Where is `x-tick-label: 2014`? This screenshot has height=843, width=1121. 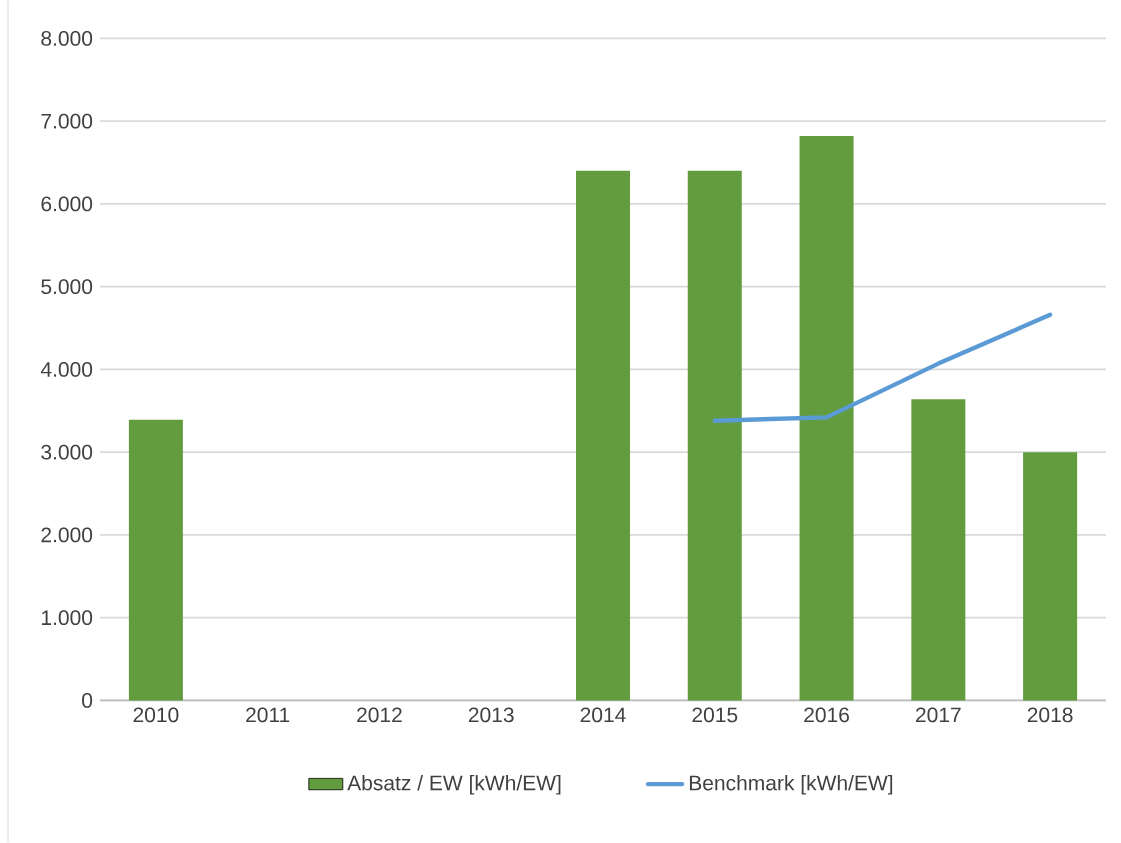
x-tick-label: 2014 is located at coordinates (603, 715).